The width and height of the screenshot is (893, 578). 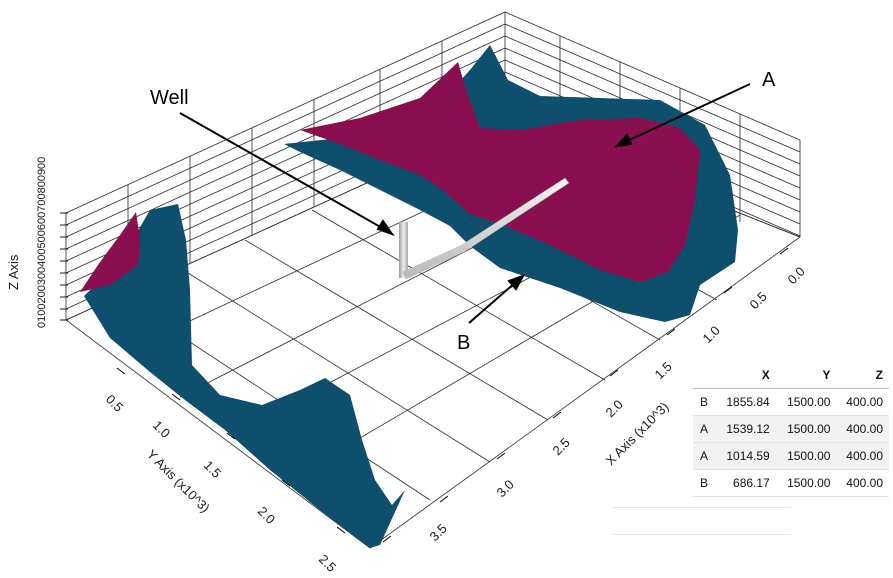 What do you see at coordinates (745, 456) in the screenshot?
I see `row-x: 1014.59` at bounding box center [745, 456].